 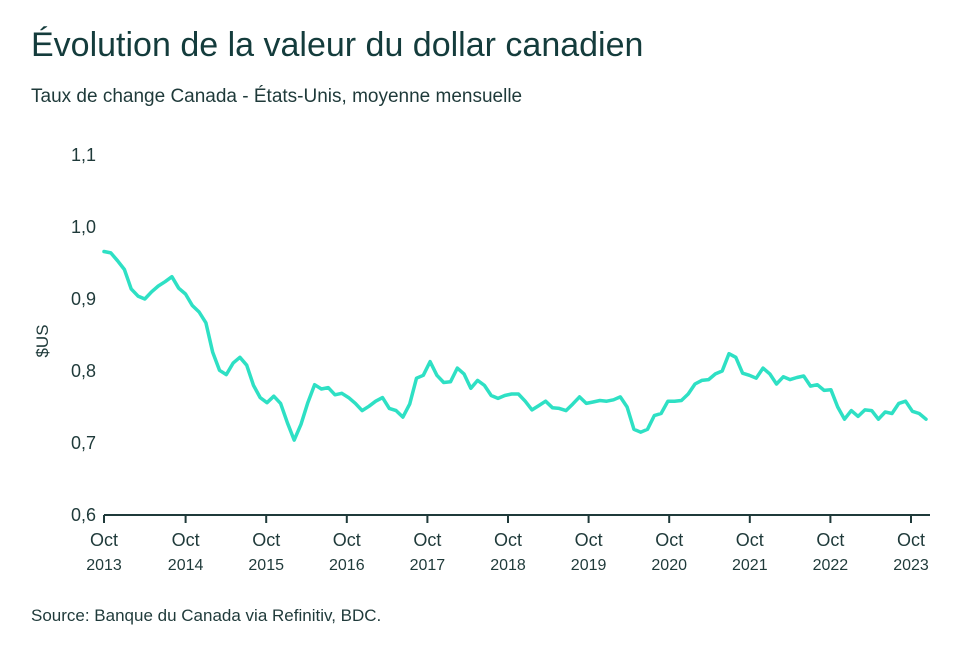 I want to click on x-tick-label-year: 2023, so click(x=911, y=565).